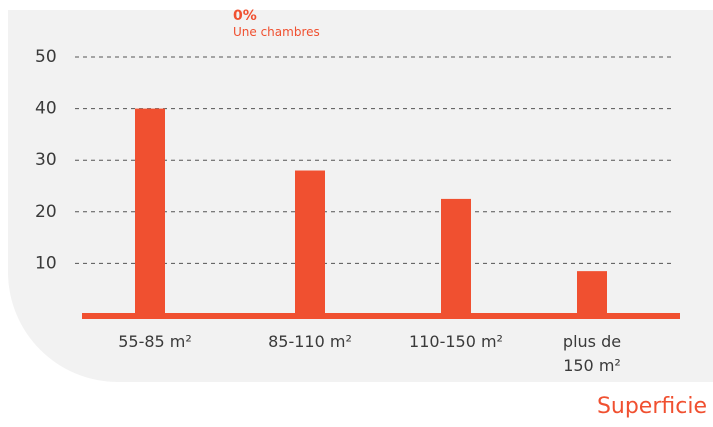 This screenshot has height=427, width=713. Describe the element at coordinates (46, 57) in the screenshot. I see `y-tick-label: 50` at that location.